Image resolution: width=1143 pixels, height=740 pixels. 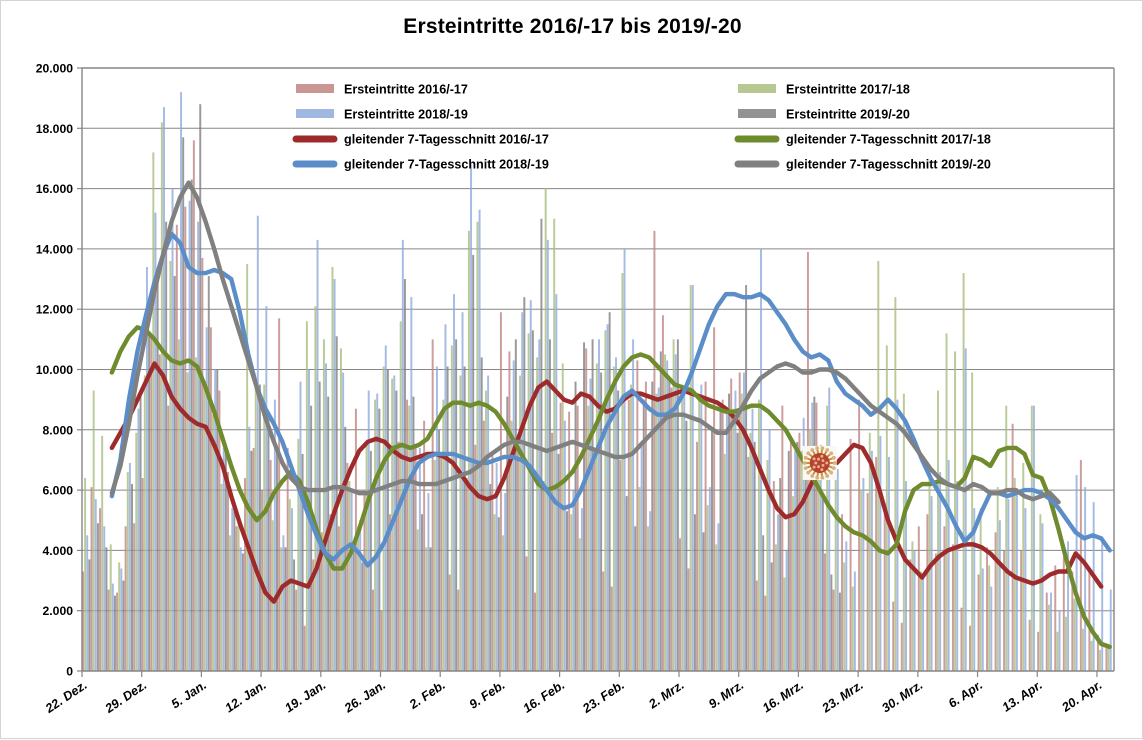 I want to click on legend-item-avg_2018: gleitender 7-Tagesschnitt 2018/-19, so click(x=420, y=165).